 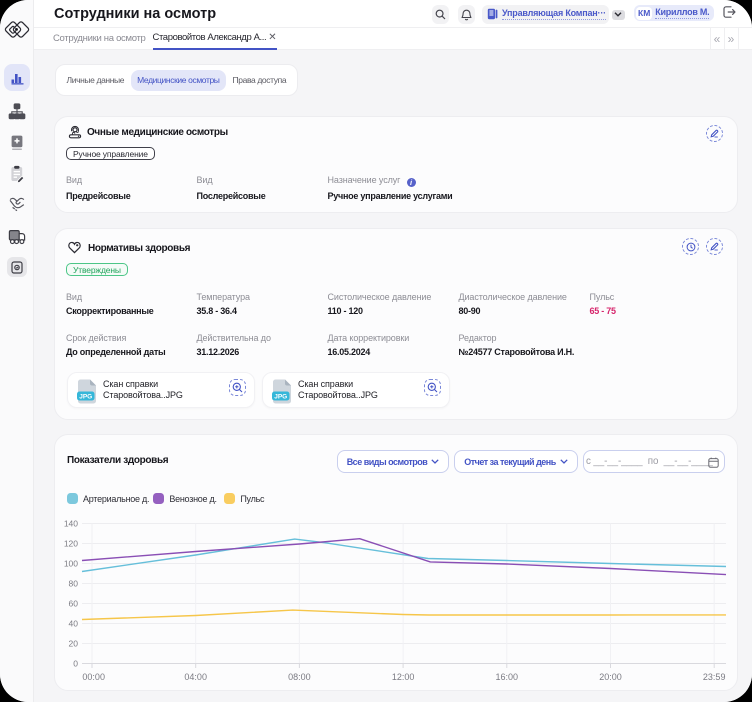 I want to click on svg-text: 140, so click(x=71, y=524).